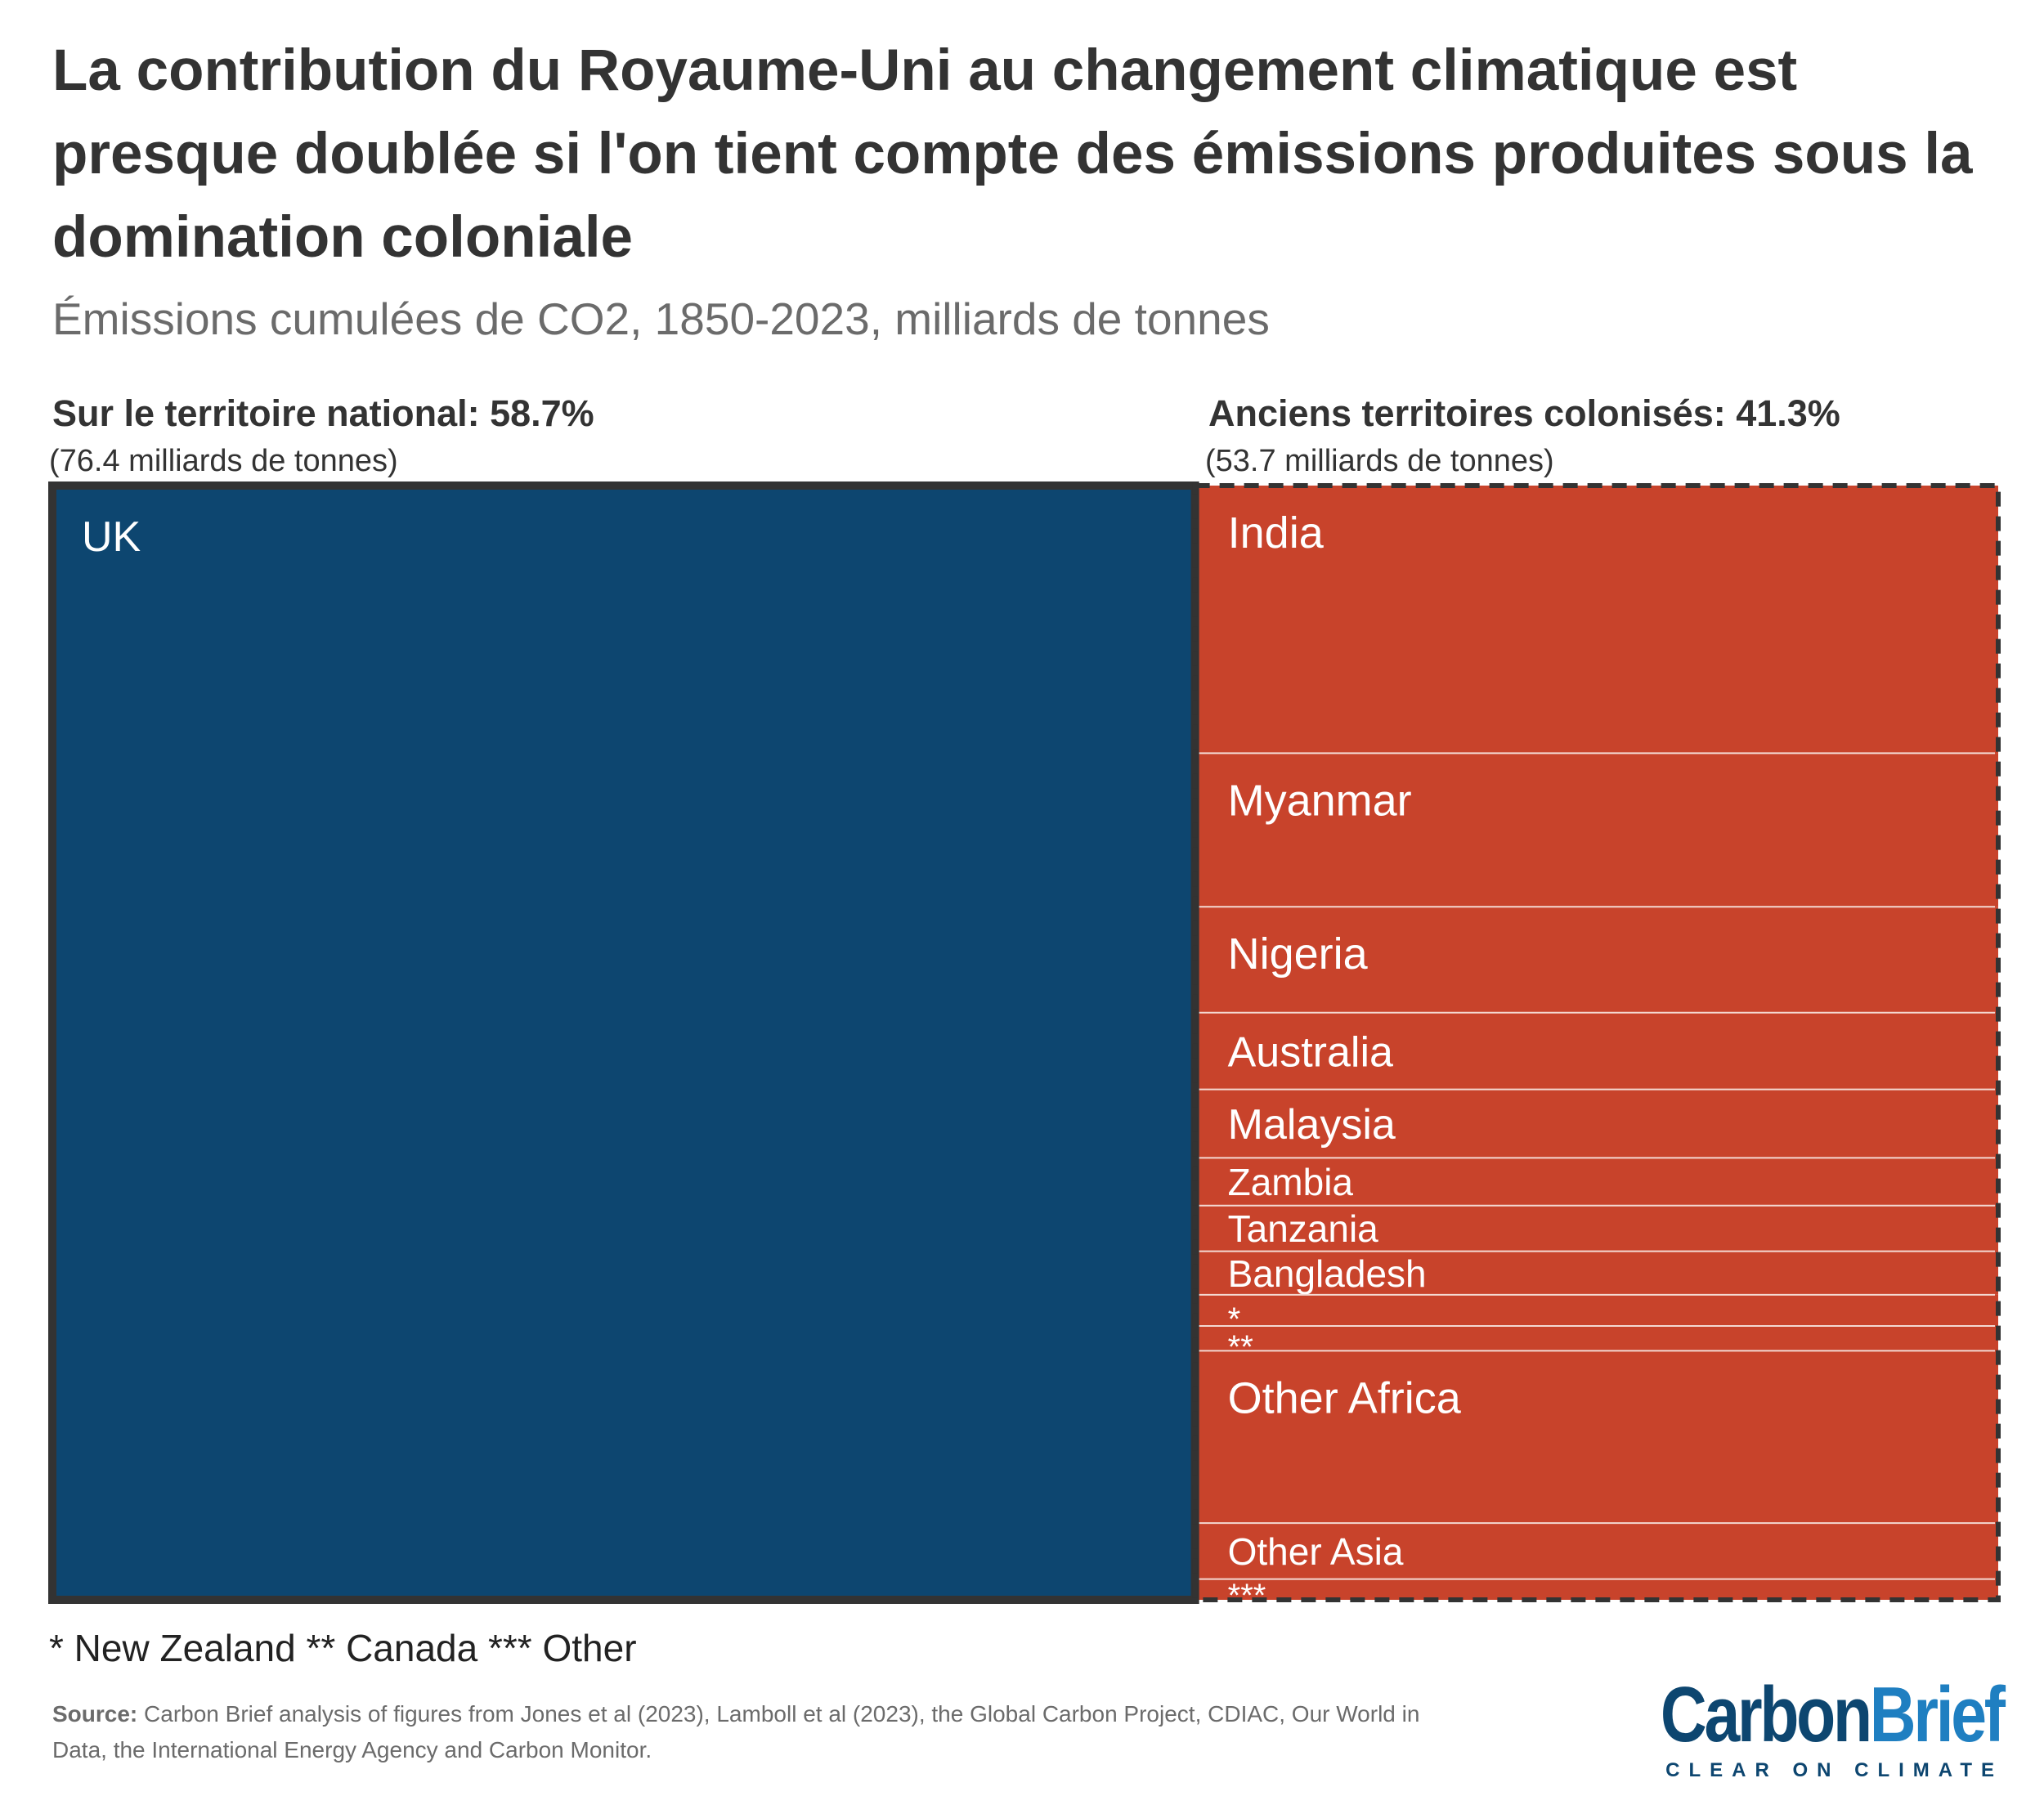 The image size is (2044, 1805). What do you see at coordinates (1834, 1770) in the screenshot?
I see `logo-tagline: CLEAR ON CLIMATE` at bounding box center [1834, 1770].